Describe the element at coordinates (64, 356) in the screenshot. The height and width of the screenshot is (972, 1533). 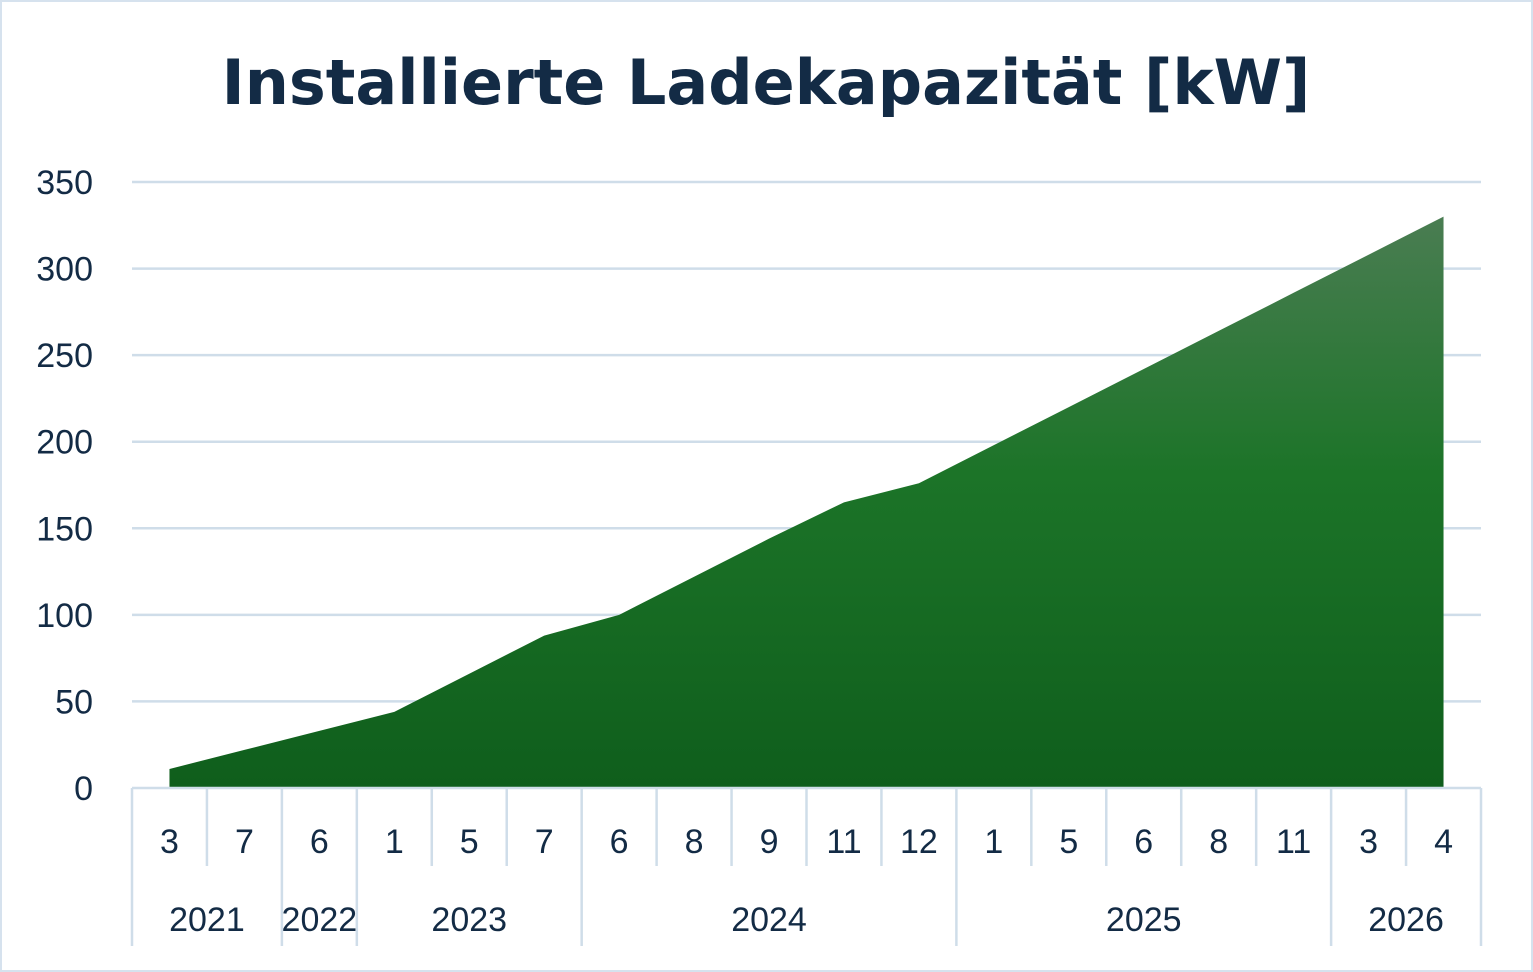
I see `y-tick-label: 250` at that location.